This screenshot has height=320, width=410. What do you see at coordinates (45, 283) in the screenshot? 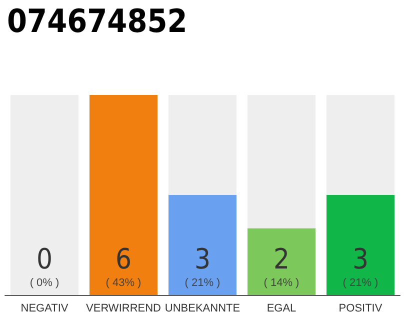
I see `annotation: ( 0% )` at bounding box center [45, 283].